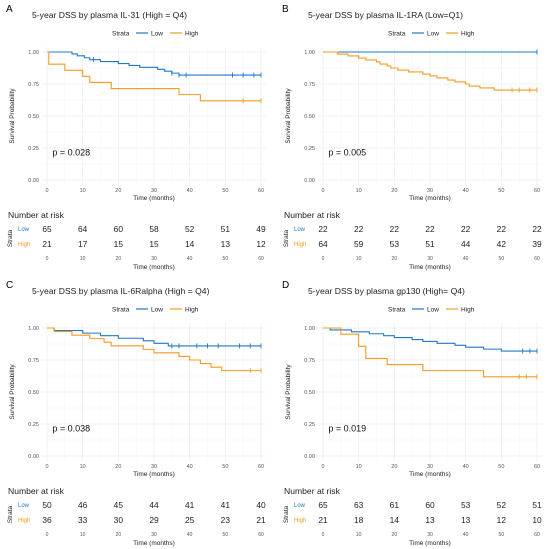  I want to click on risk-value: 33, so click(83, 520).